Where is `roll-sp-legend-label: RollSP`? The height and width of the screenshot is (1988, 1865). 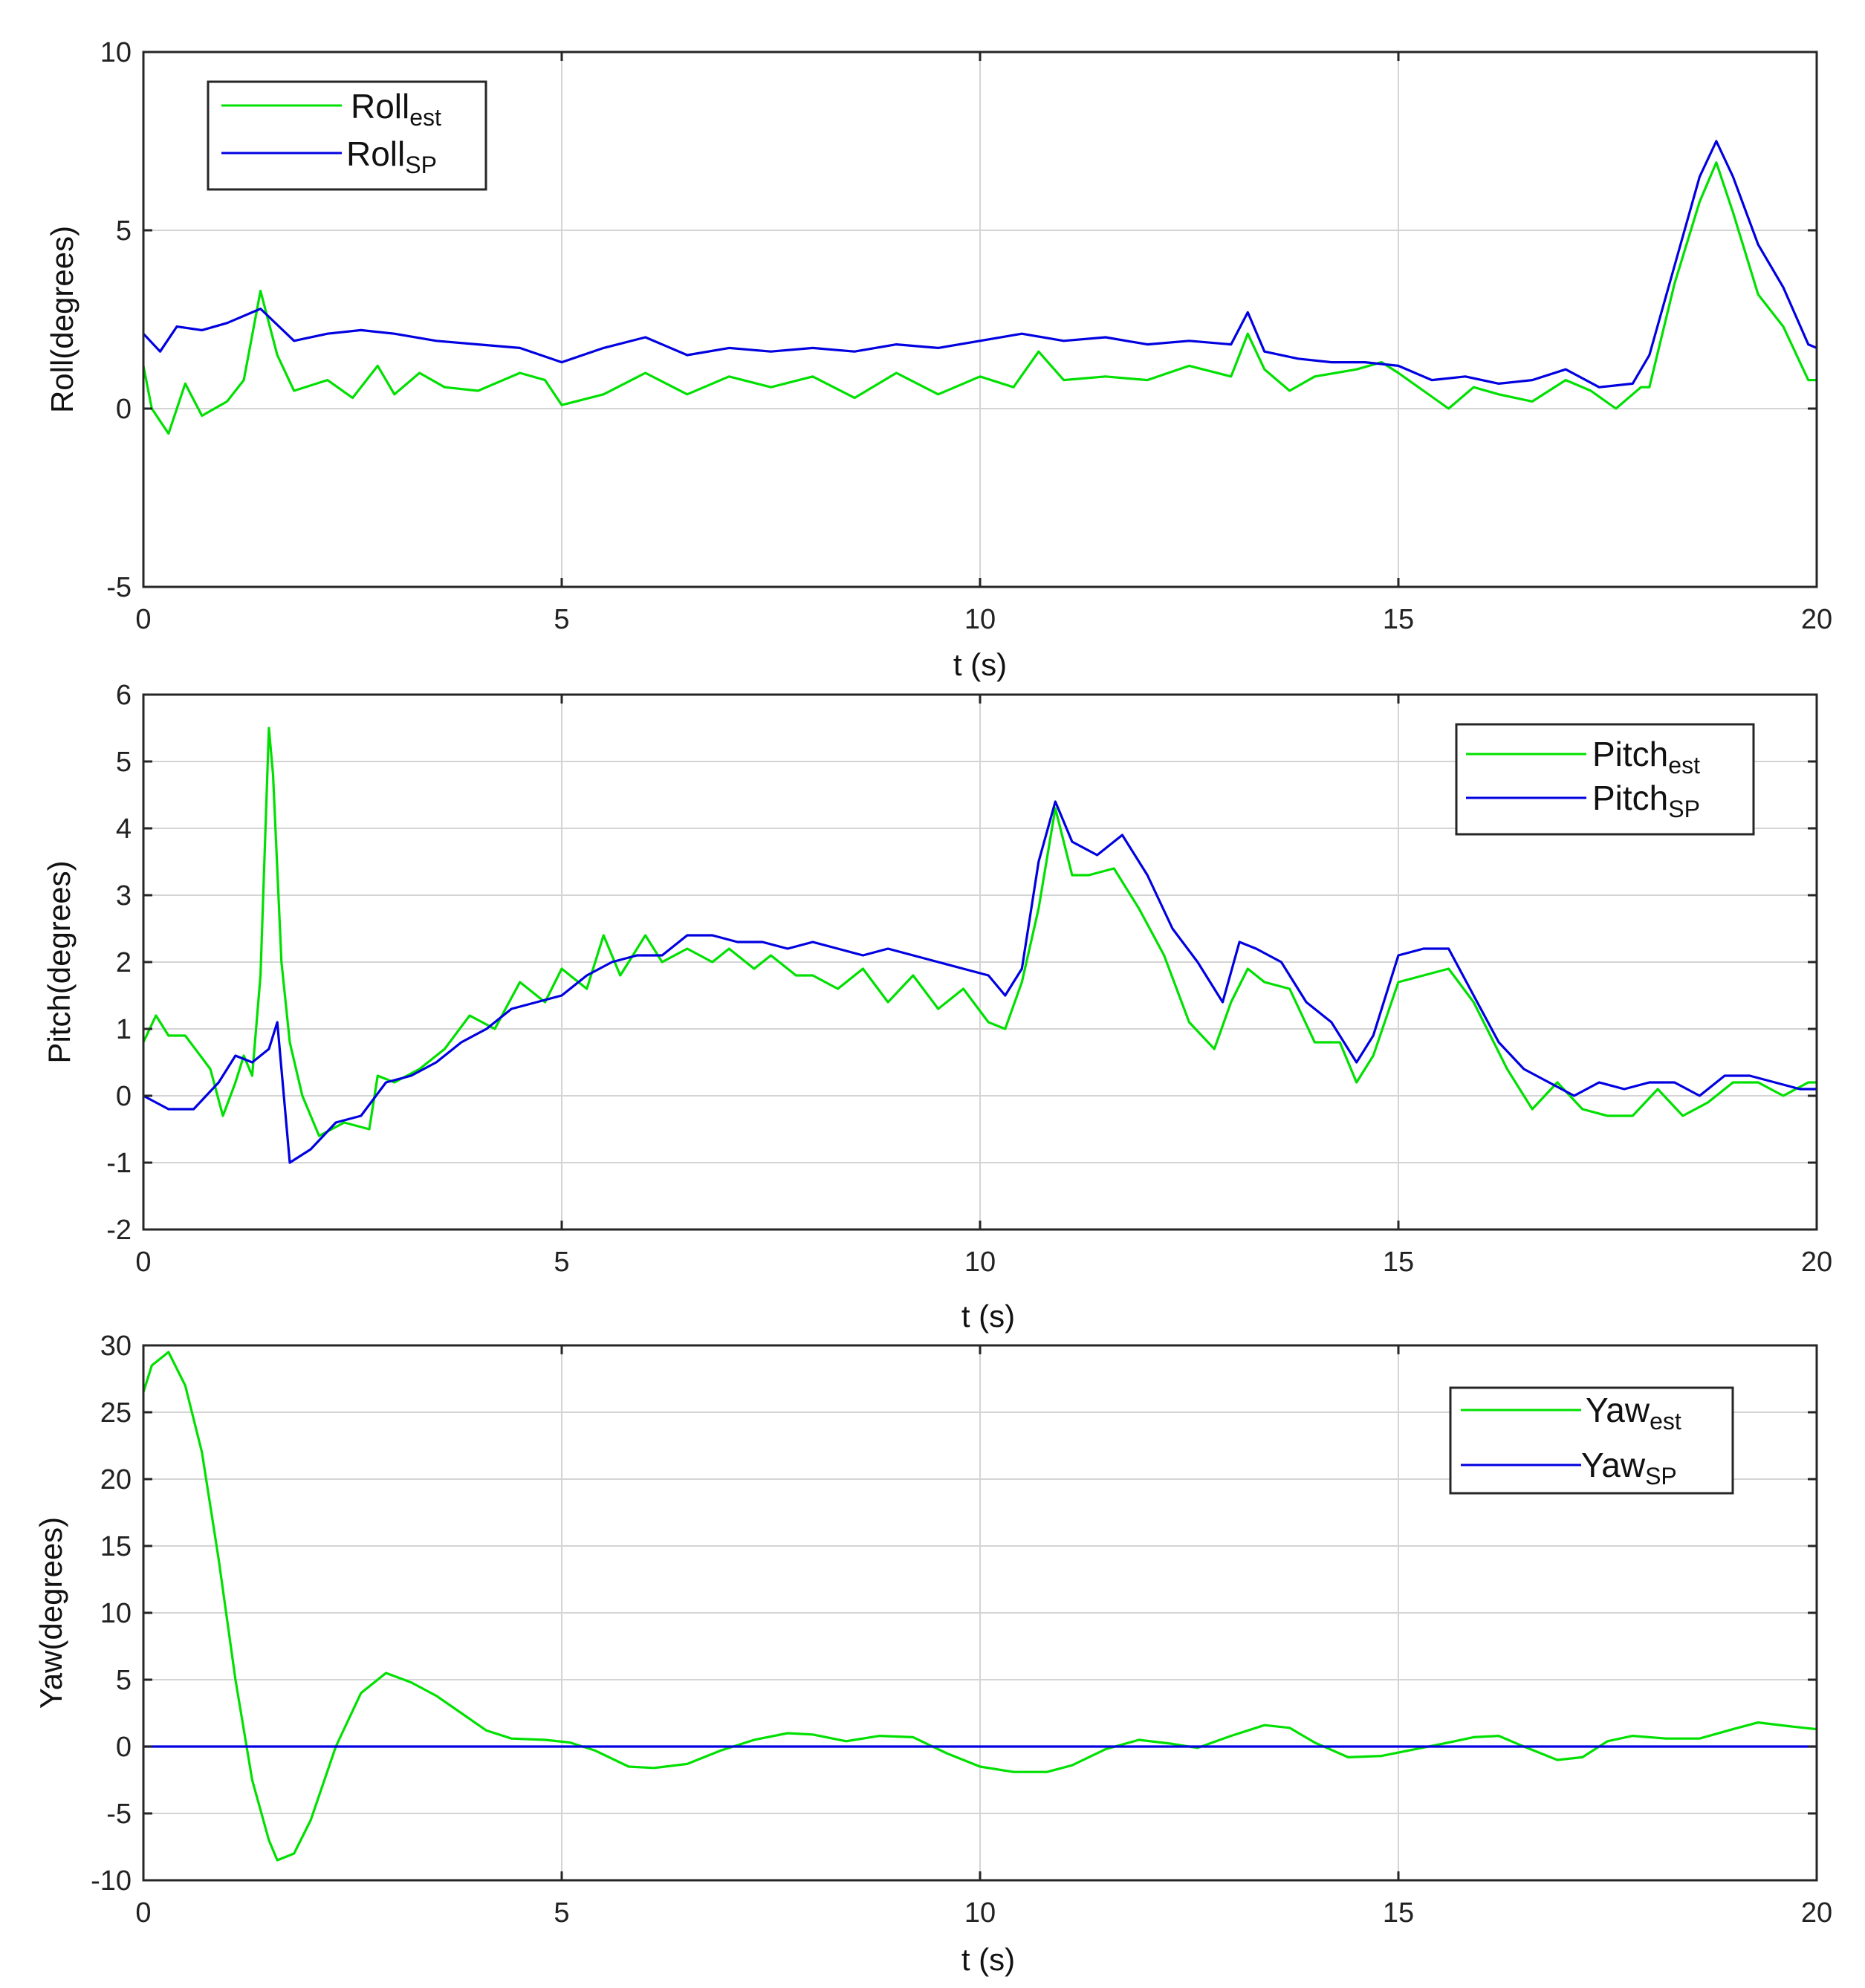
roll-sp-legend-label: RollSP is located at coordinates (391, 156).